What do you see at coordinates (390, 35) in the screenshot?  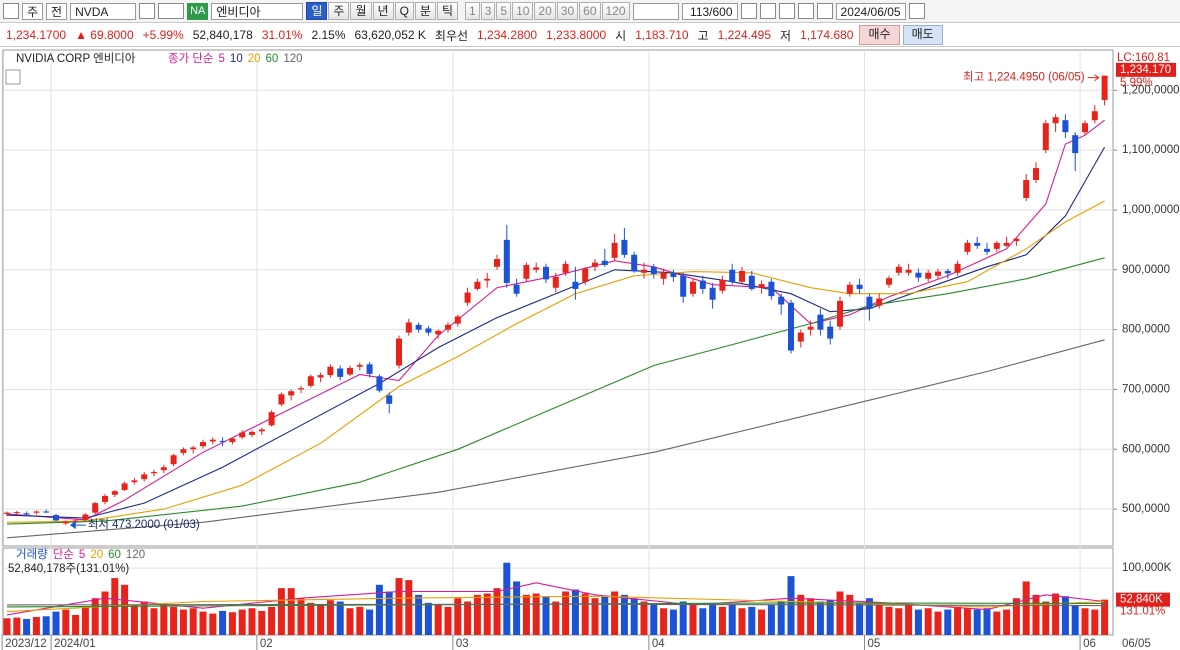 I see `amount: 63,620,052 K` at bounding box center [390, 35].